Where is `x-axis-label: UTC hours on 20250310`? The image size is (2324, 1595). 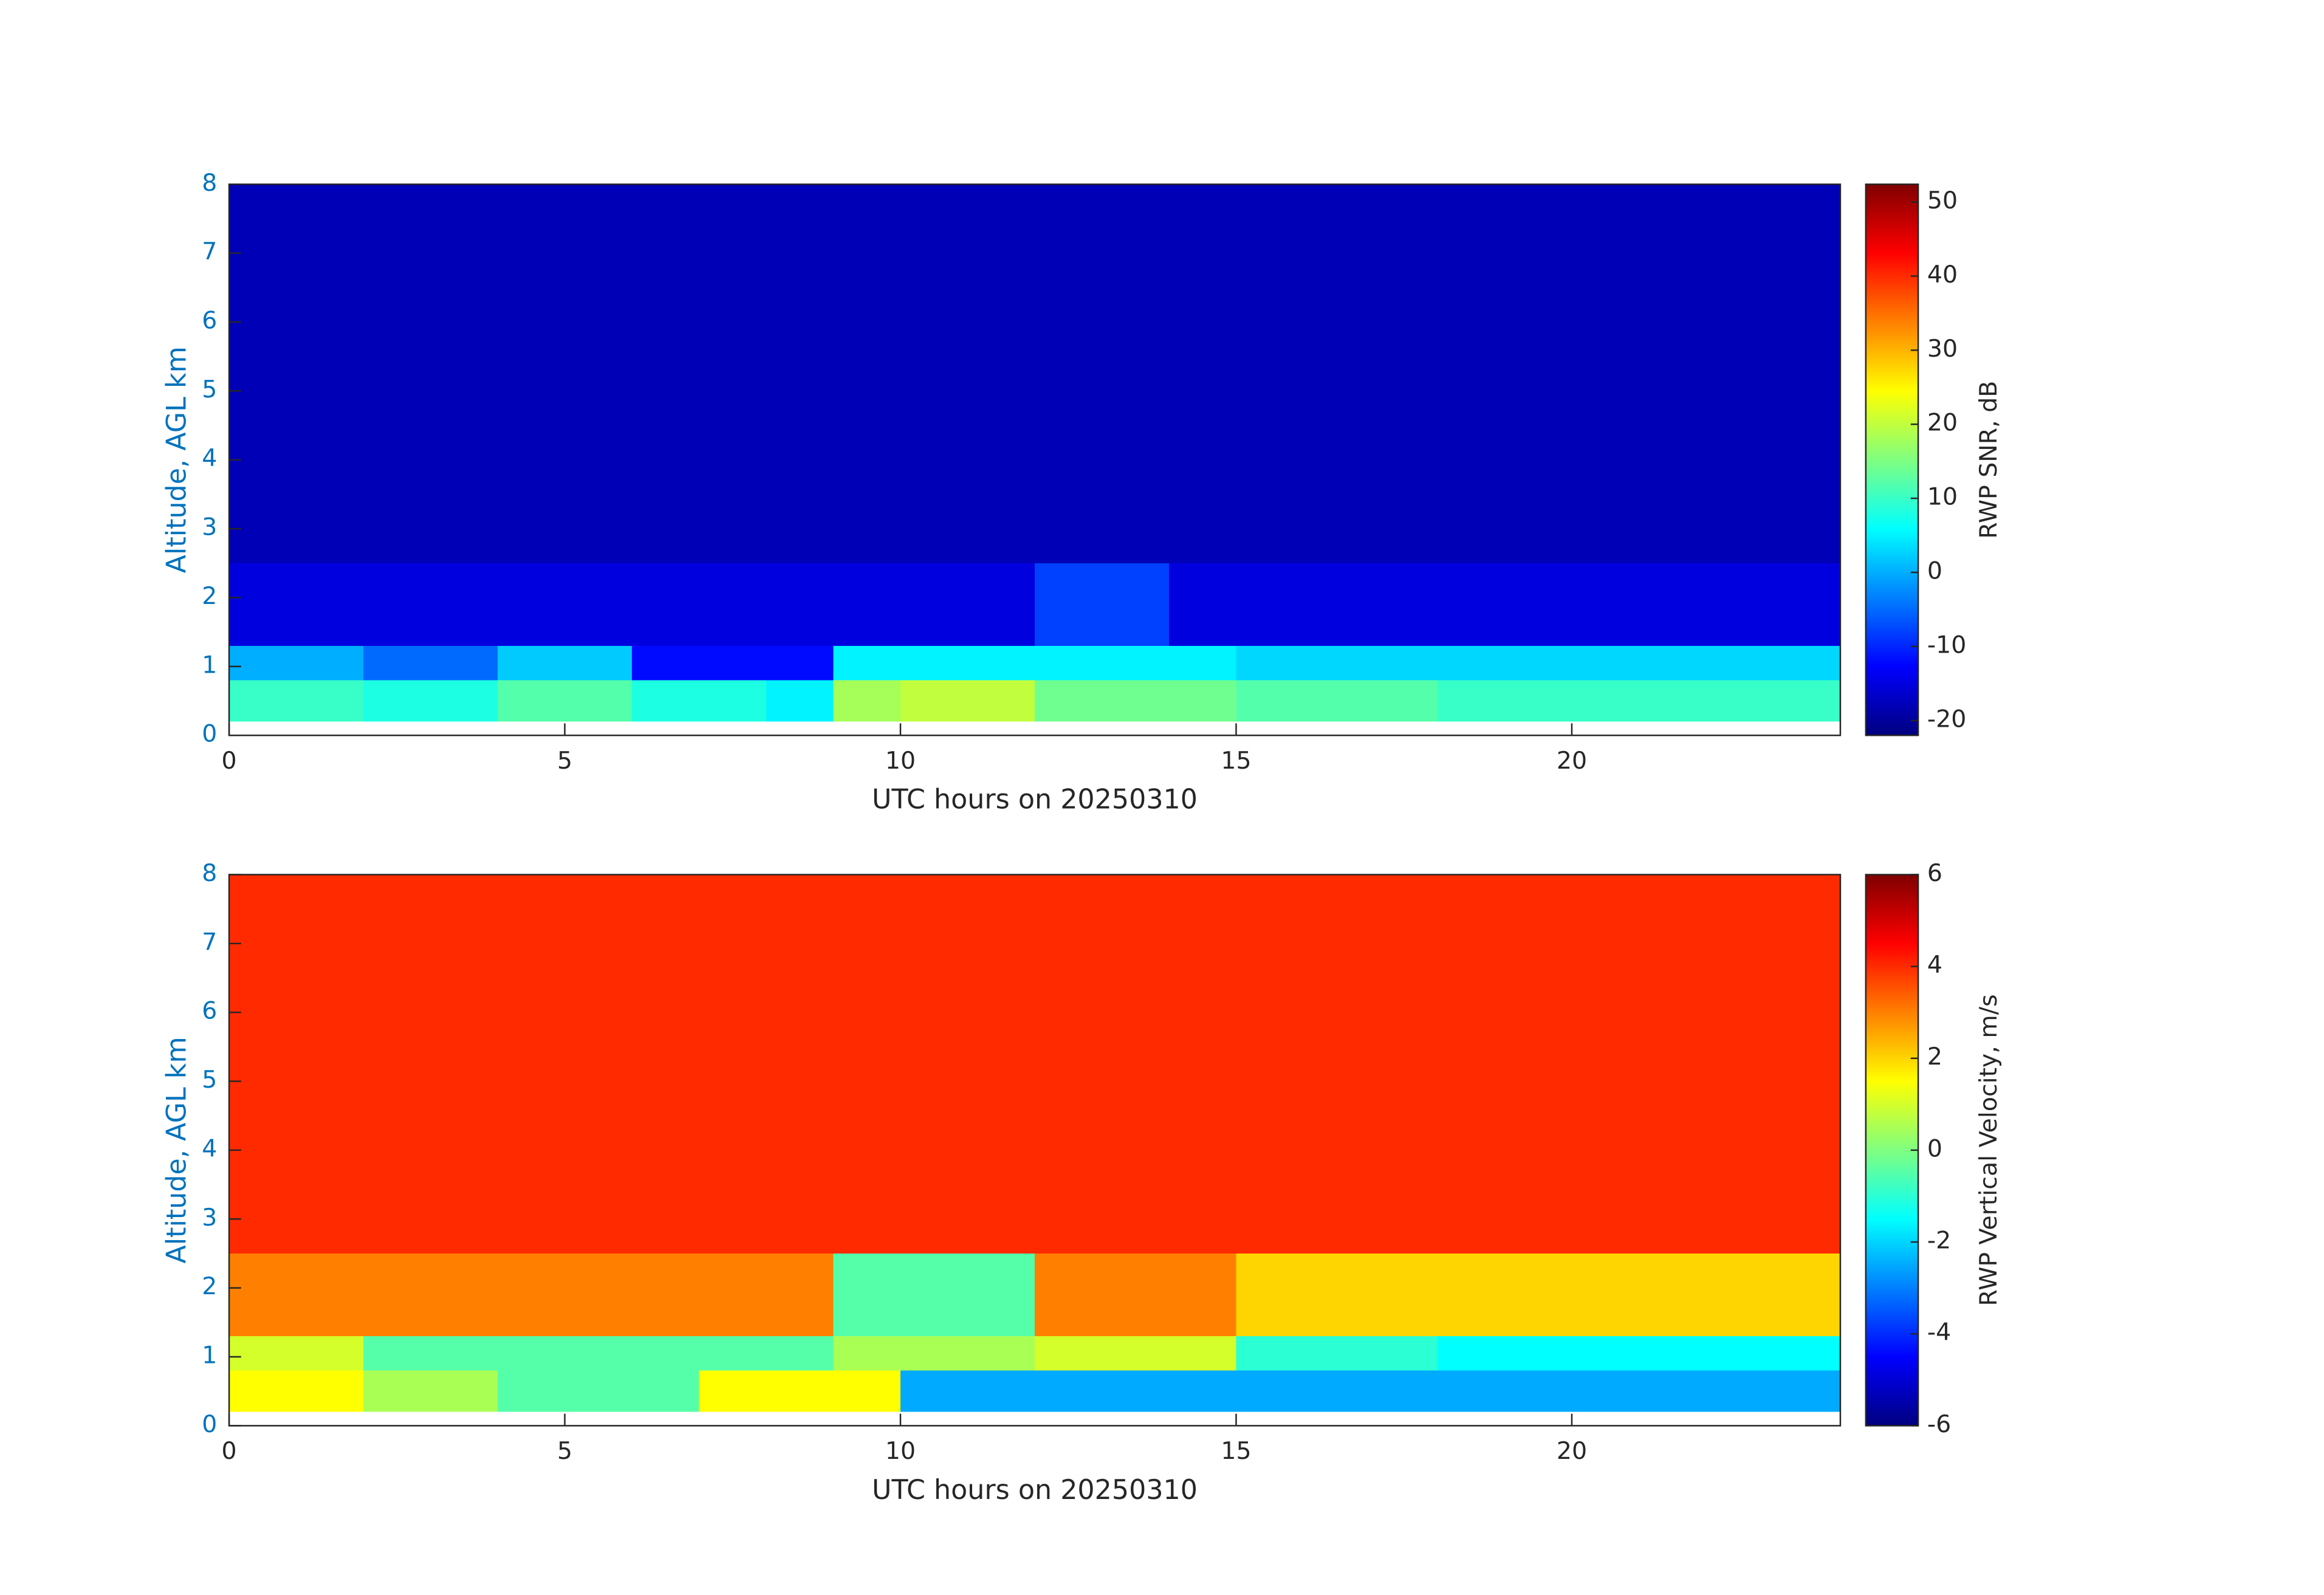 x-axis-label: UTC hours on 20250310 is located at coordinates (1035, 799).